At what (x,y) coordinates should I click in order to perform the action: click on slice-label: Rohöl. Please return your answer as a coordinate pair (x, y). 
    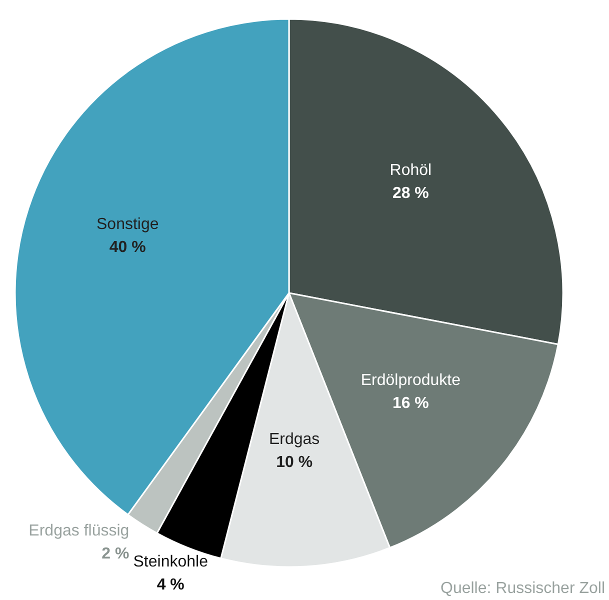
    Looking at the image, I should click on (411, 171).